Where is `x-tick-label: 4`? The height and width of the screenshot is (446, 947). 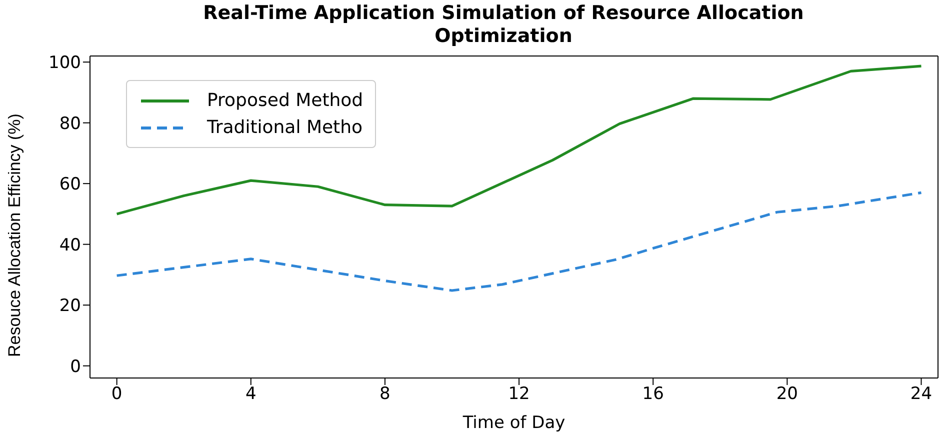 x-tick-label: 4 is located at coordinates (250, 394).